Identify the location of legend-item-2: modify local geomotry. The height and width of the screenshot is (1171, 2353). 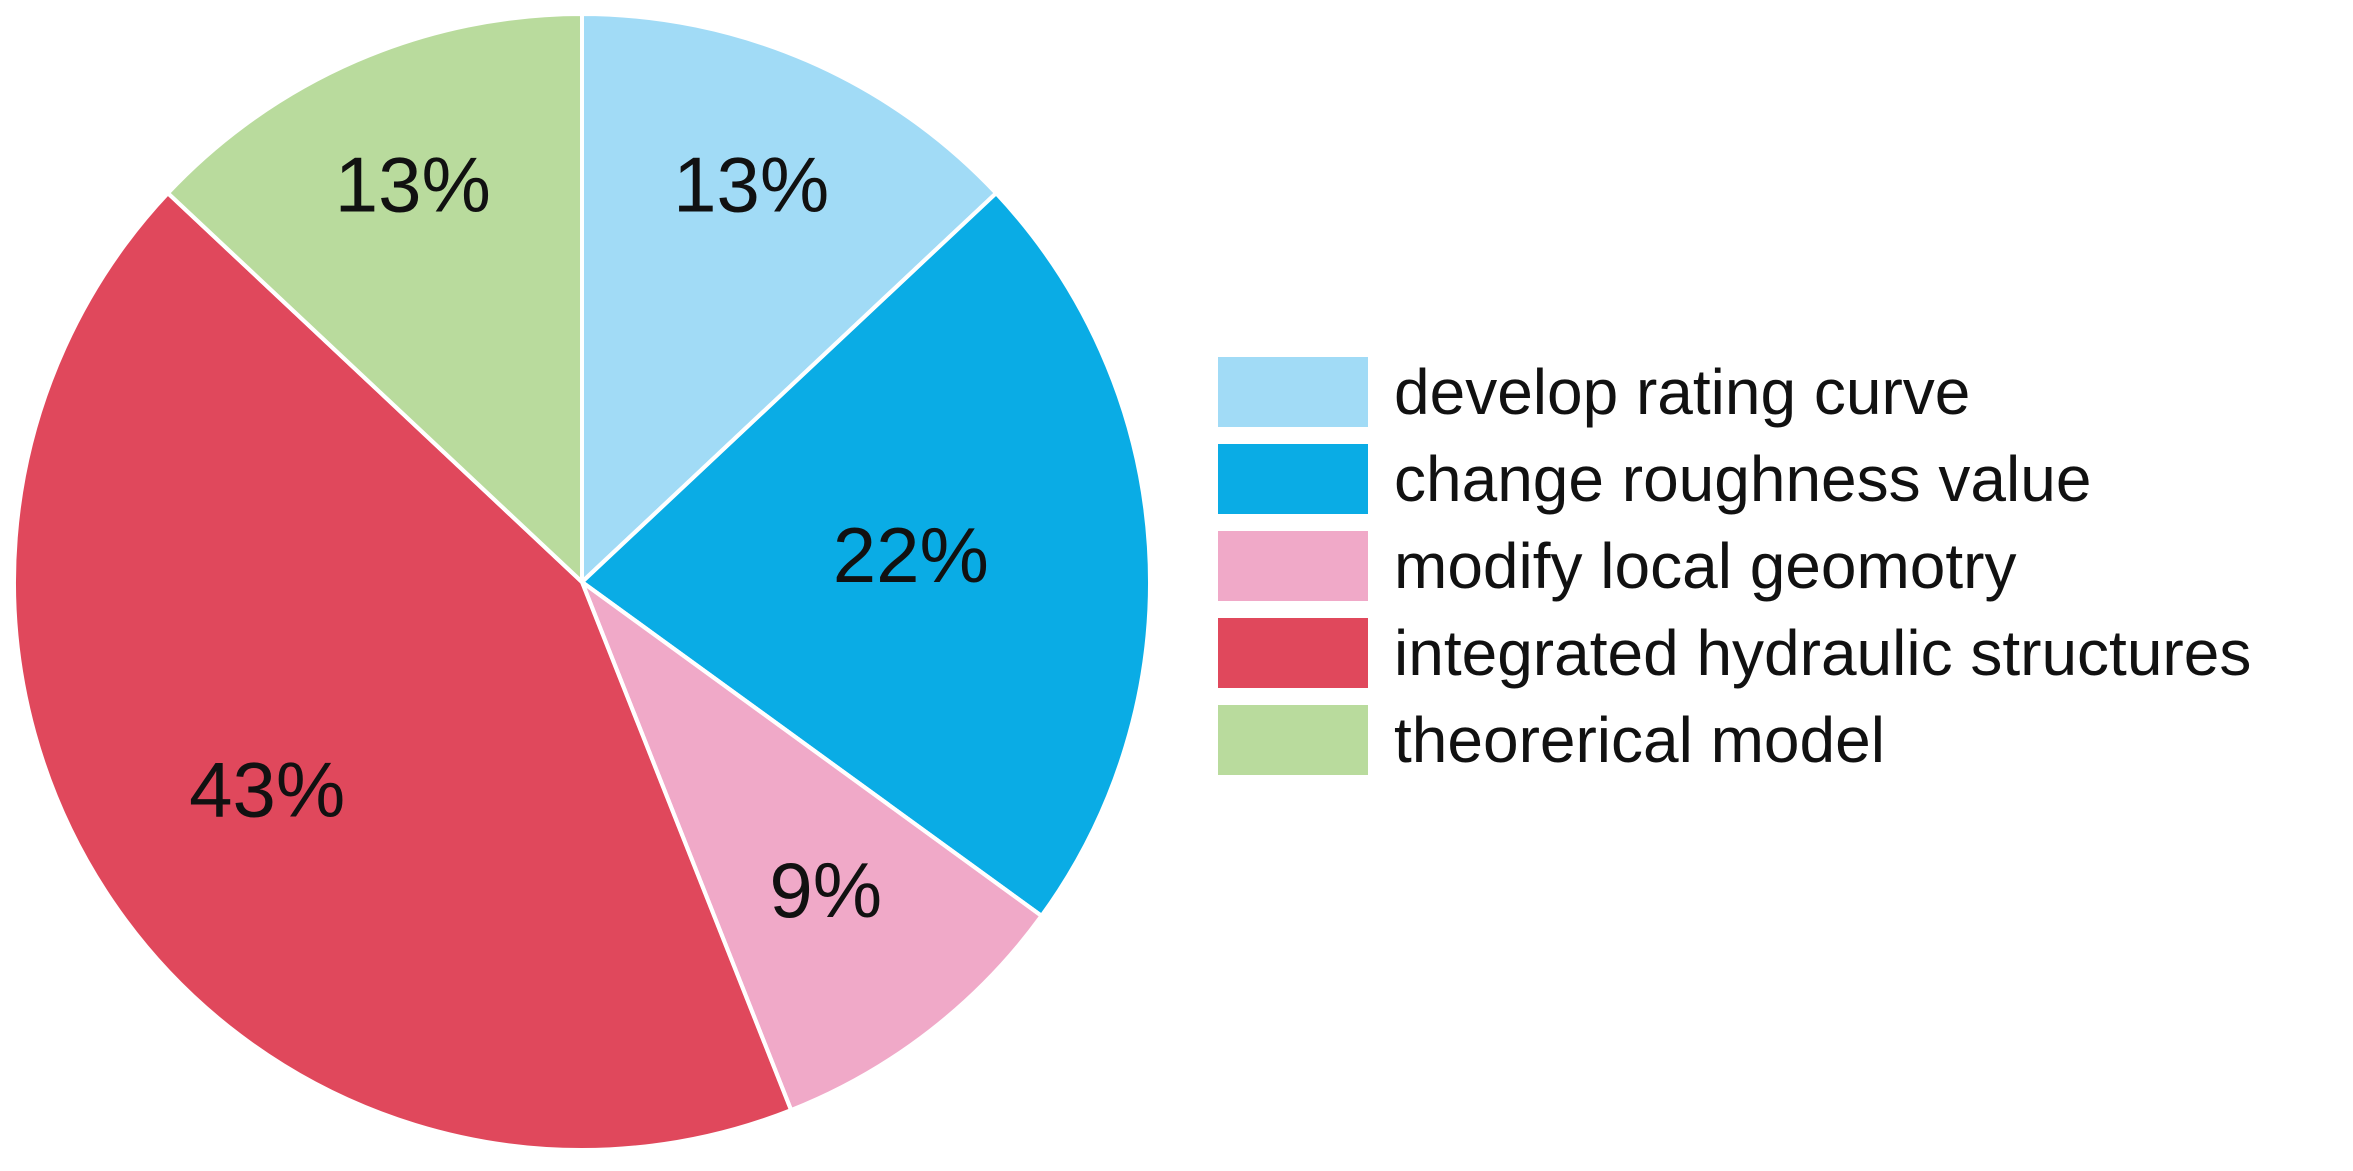
(1785, 565).